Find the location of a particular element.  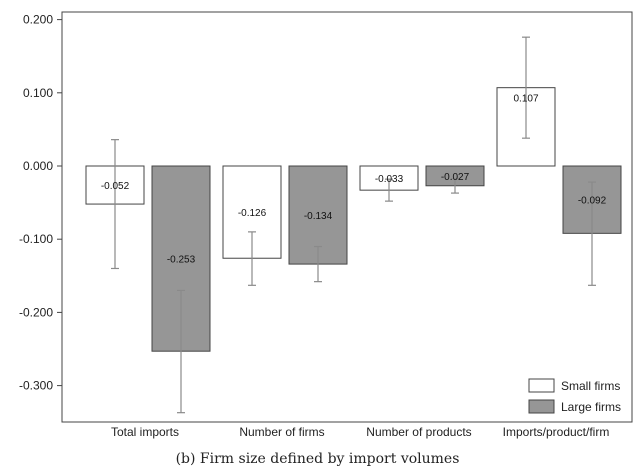

data-label: -0.033 is located at coordinates (389, 179).